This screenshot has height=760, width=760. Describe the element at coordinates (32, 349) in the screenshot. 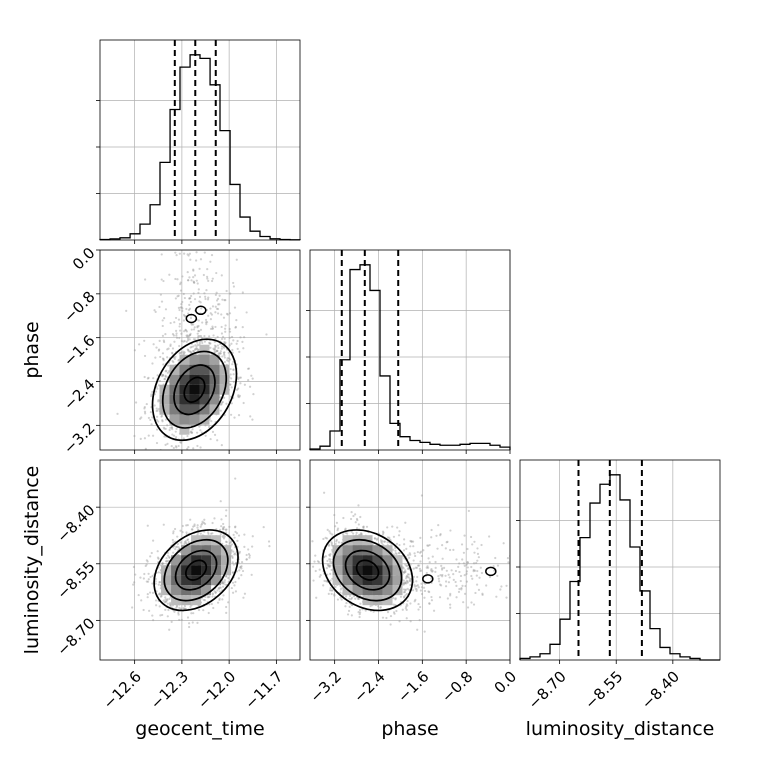

I see `ylabel-phase: phase` at that location.